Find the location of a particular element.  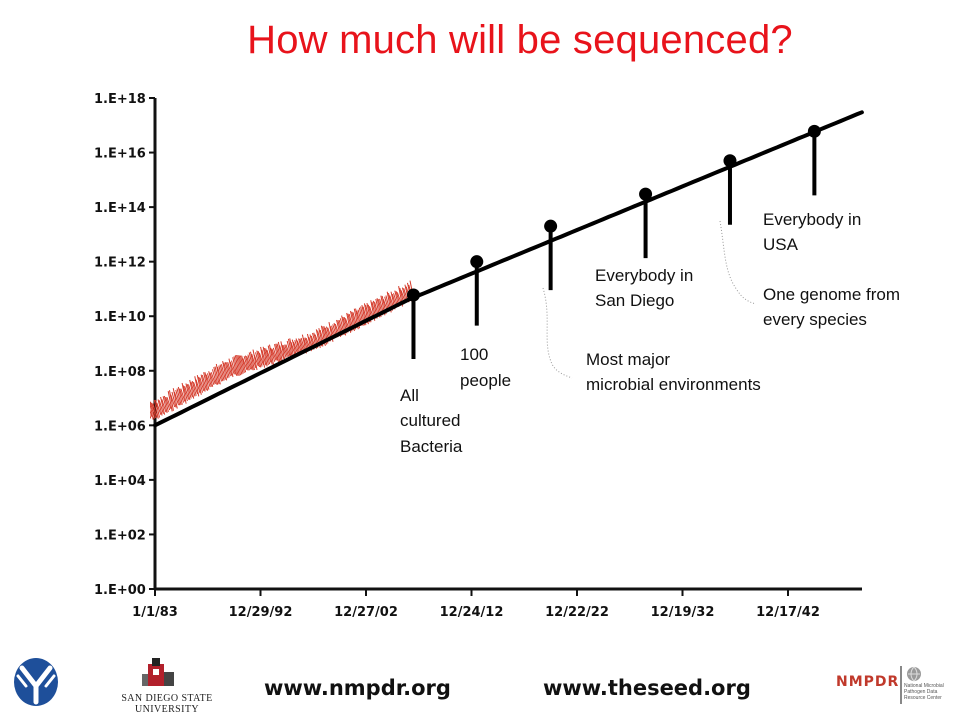

nmpdr-url-link: www.nmpdr.org is located at coordinates (357, 688).